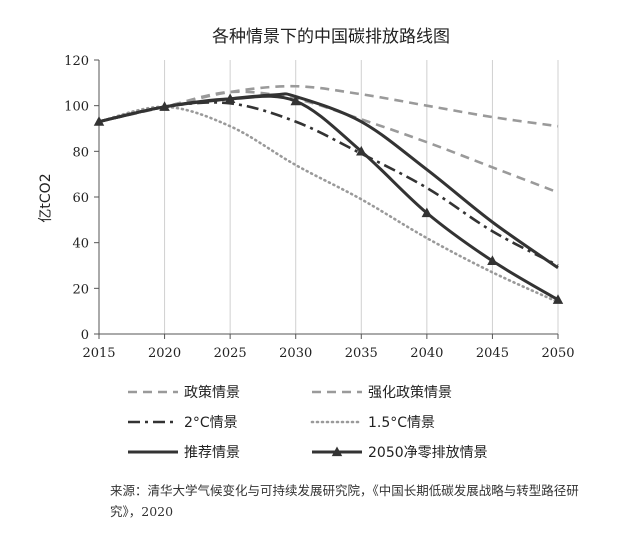 This screenshot has width=618, height=534. What do you see at coordinates (428, 453) in the screenshot?
I see `legend-label-6: 2050净零排放情景` at bounding box center [428, 453].